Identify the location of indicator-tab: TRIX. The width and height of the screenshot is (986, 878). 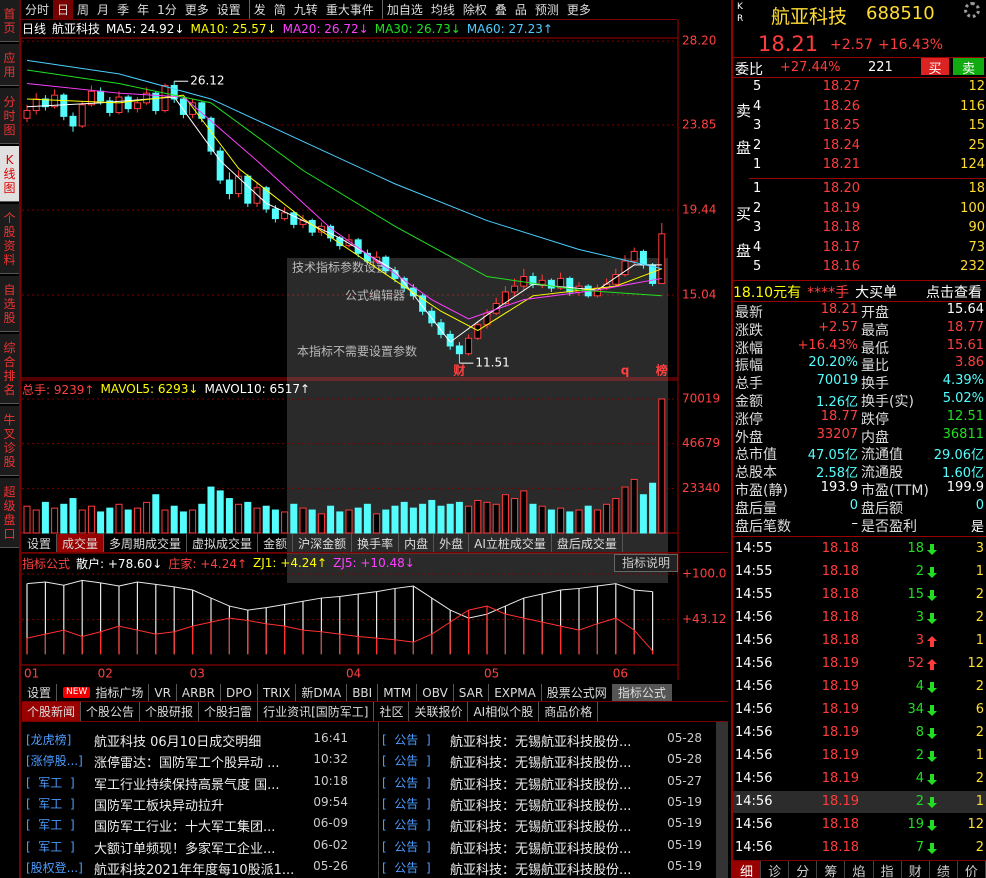
(277, 692).